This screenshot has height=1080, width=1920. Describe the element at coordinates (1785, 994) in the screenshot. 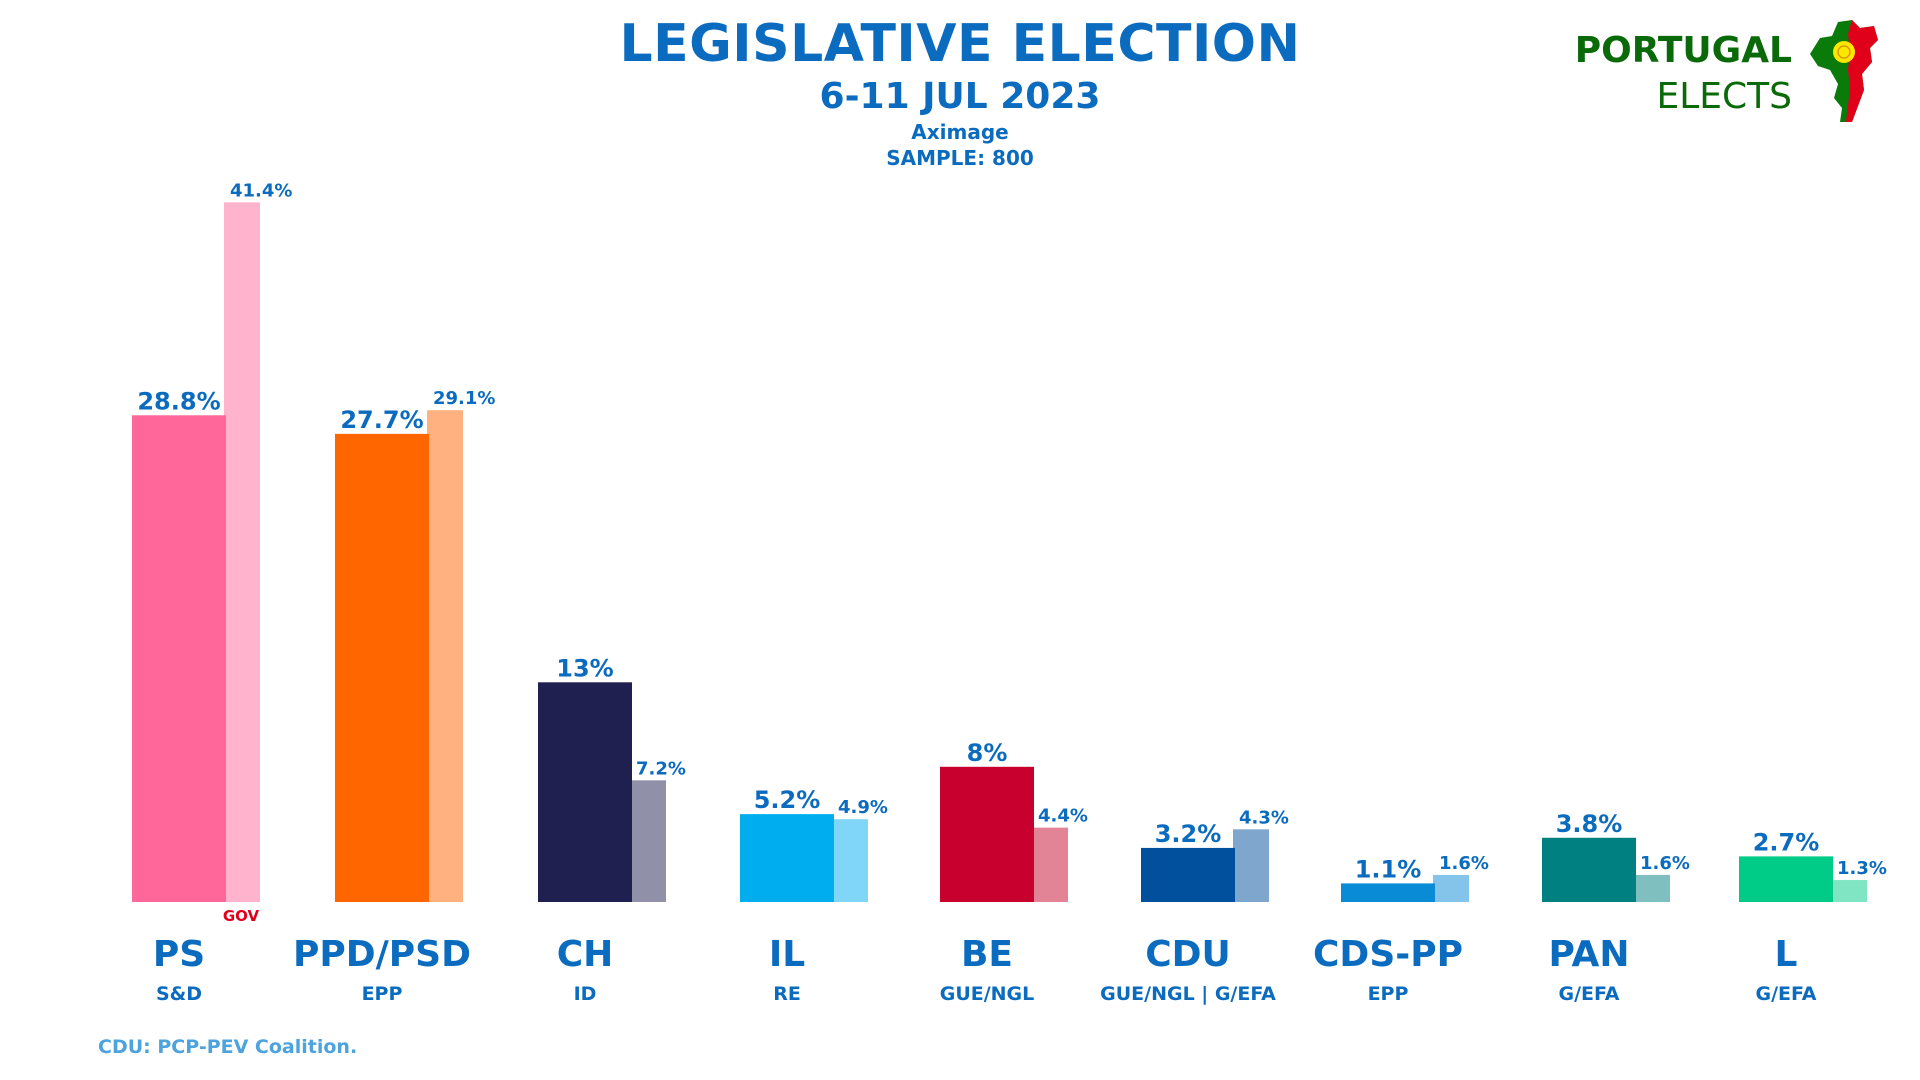

I see `group-label-l: G/EFA` at that location.